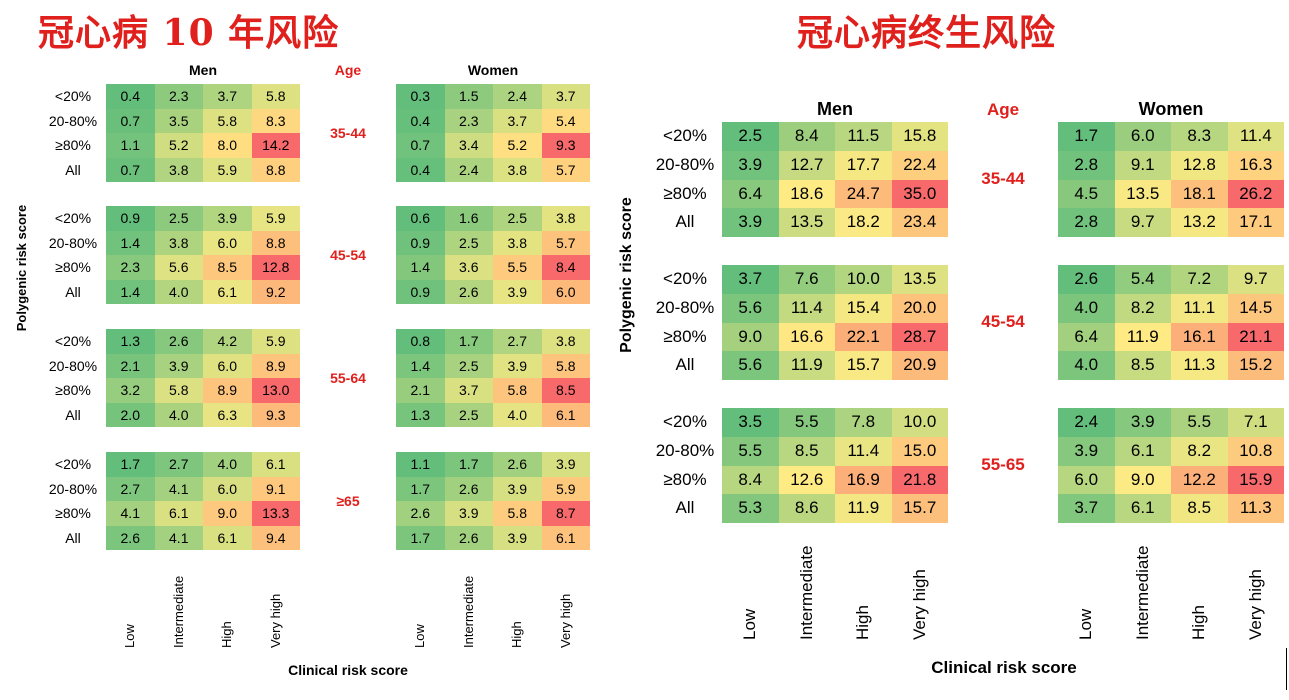 The height and width of the screenshot is (700, 1289). Describe the element at coordinates (468, 365) in the screenshot. I see `heatmap-cell: 2.5` at that location.